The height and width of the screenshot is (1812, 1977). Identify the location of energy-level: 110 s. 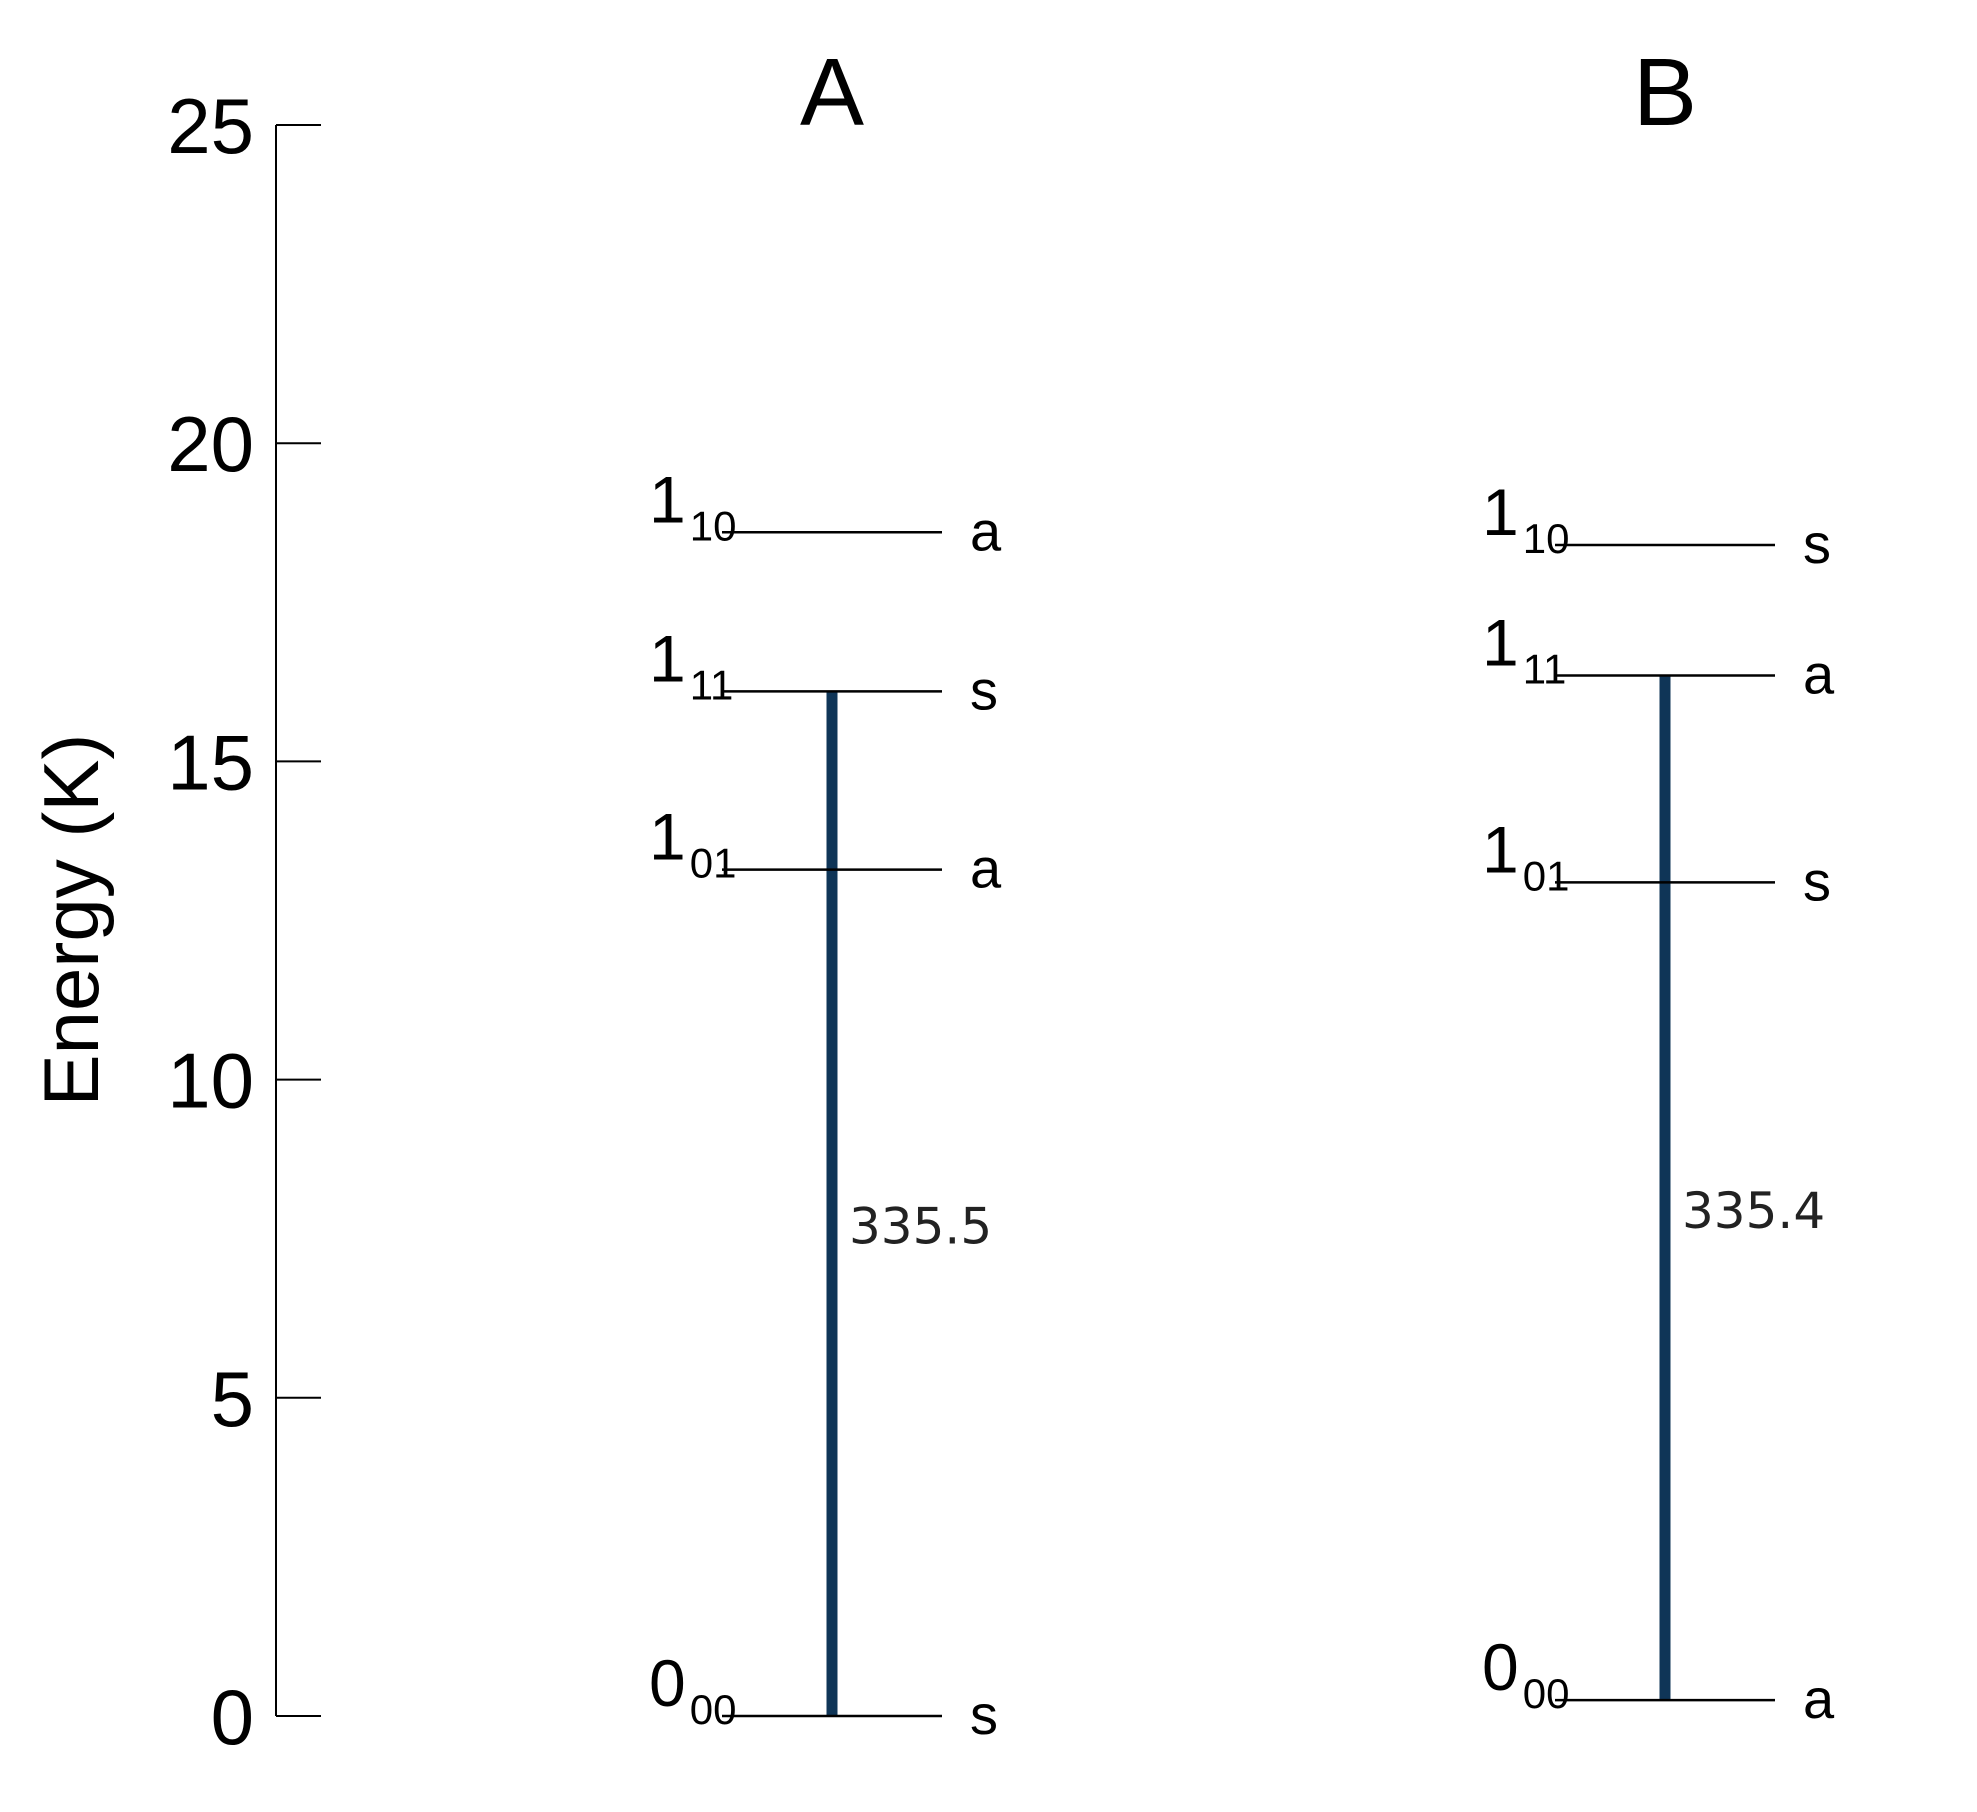
(1656, 525).